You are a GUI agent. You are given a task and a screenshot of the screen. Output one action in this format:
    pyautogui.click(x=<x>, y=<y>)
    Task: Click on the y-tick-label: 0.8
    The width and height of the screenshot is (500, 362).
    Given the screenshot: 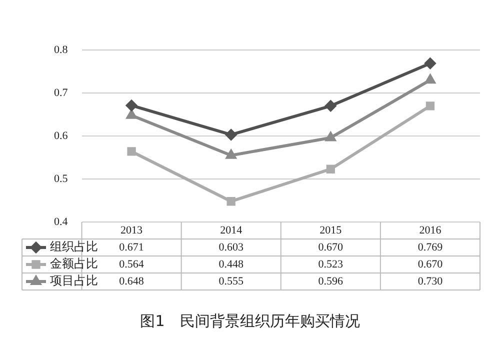 What is the action you would take?
    pyautogui.click(x=61, y=50)
    